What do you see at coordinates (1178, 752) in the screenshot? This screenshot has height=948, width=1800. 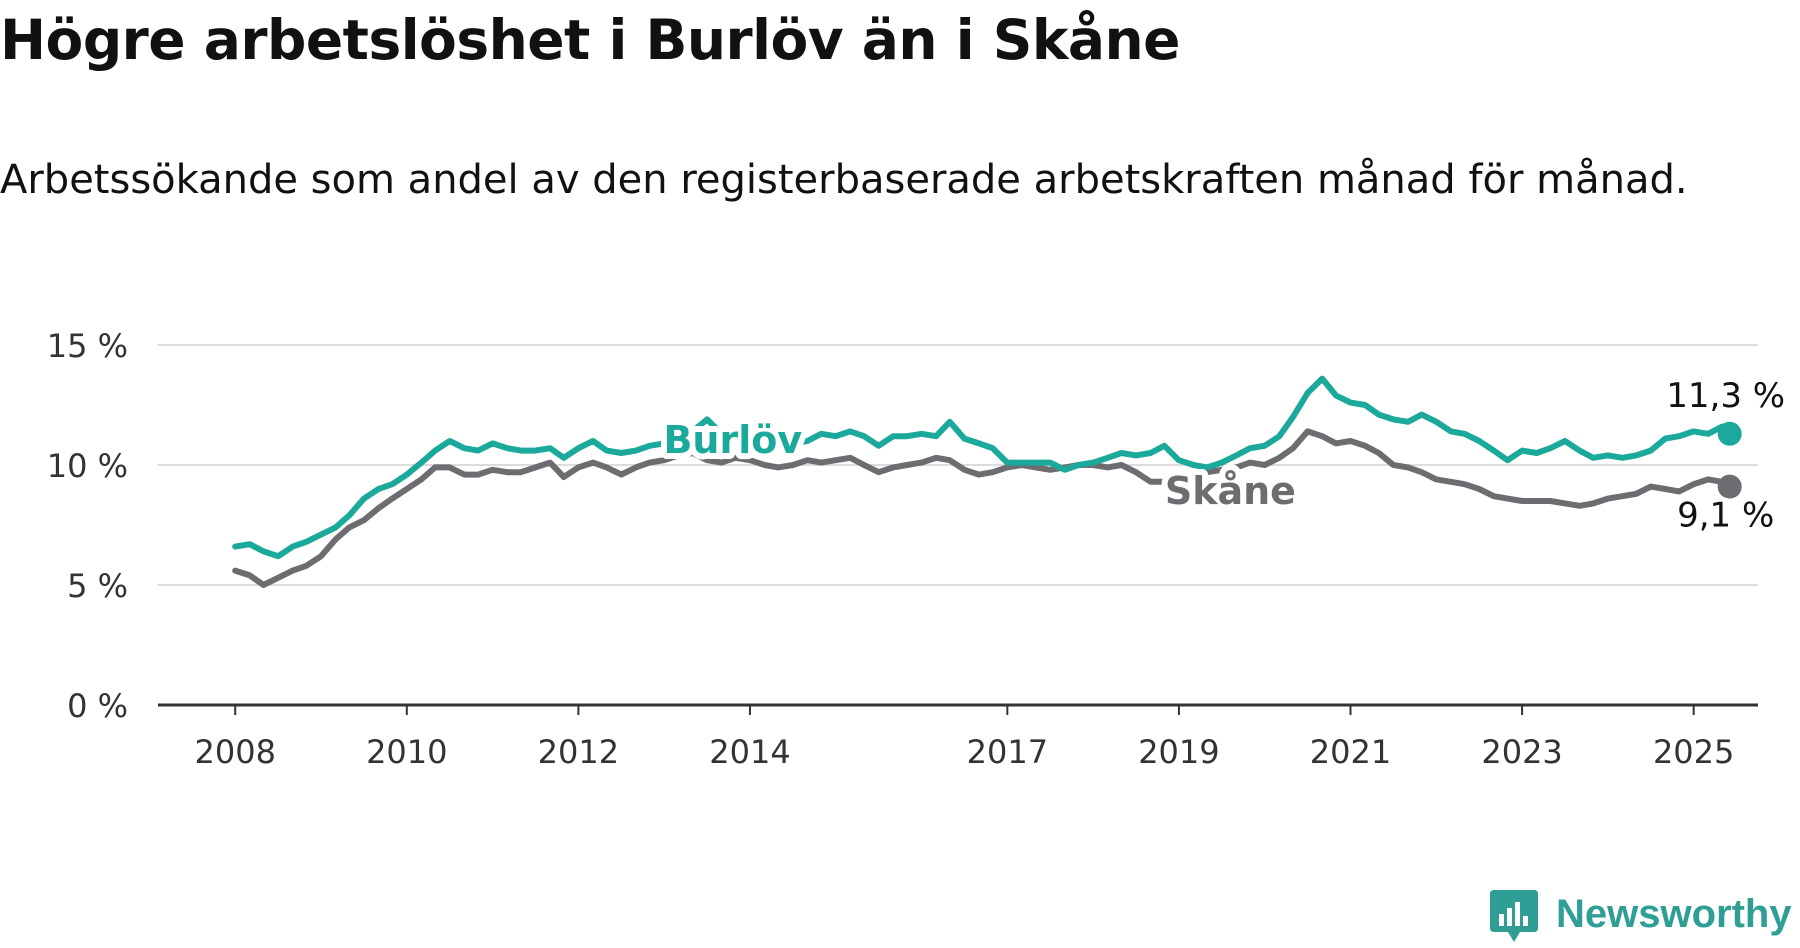 I see `x-tick-label: 2019` at bounding box center [1178, 752].